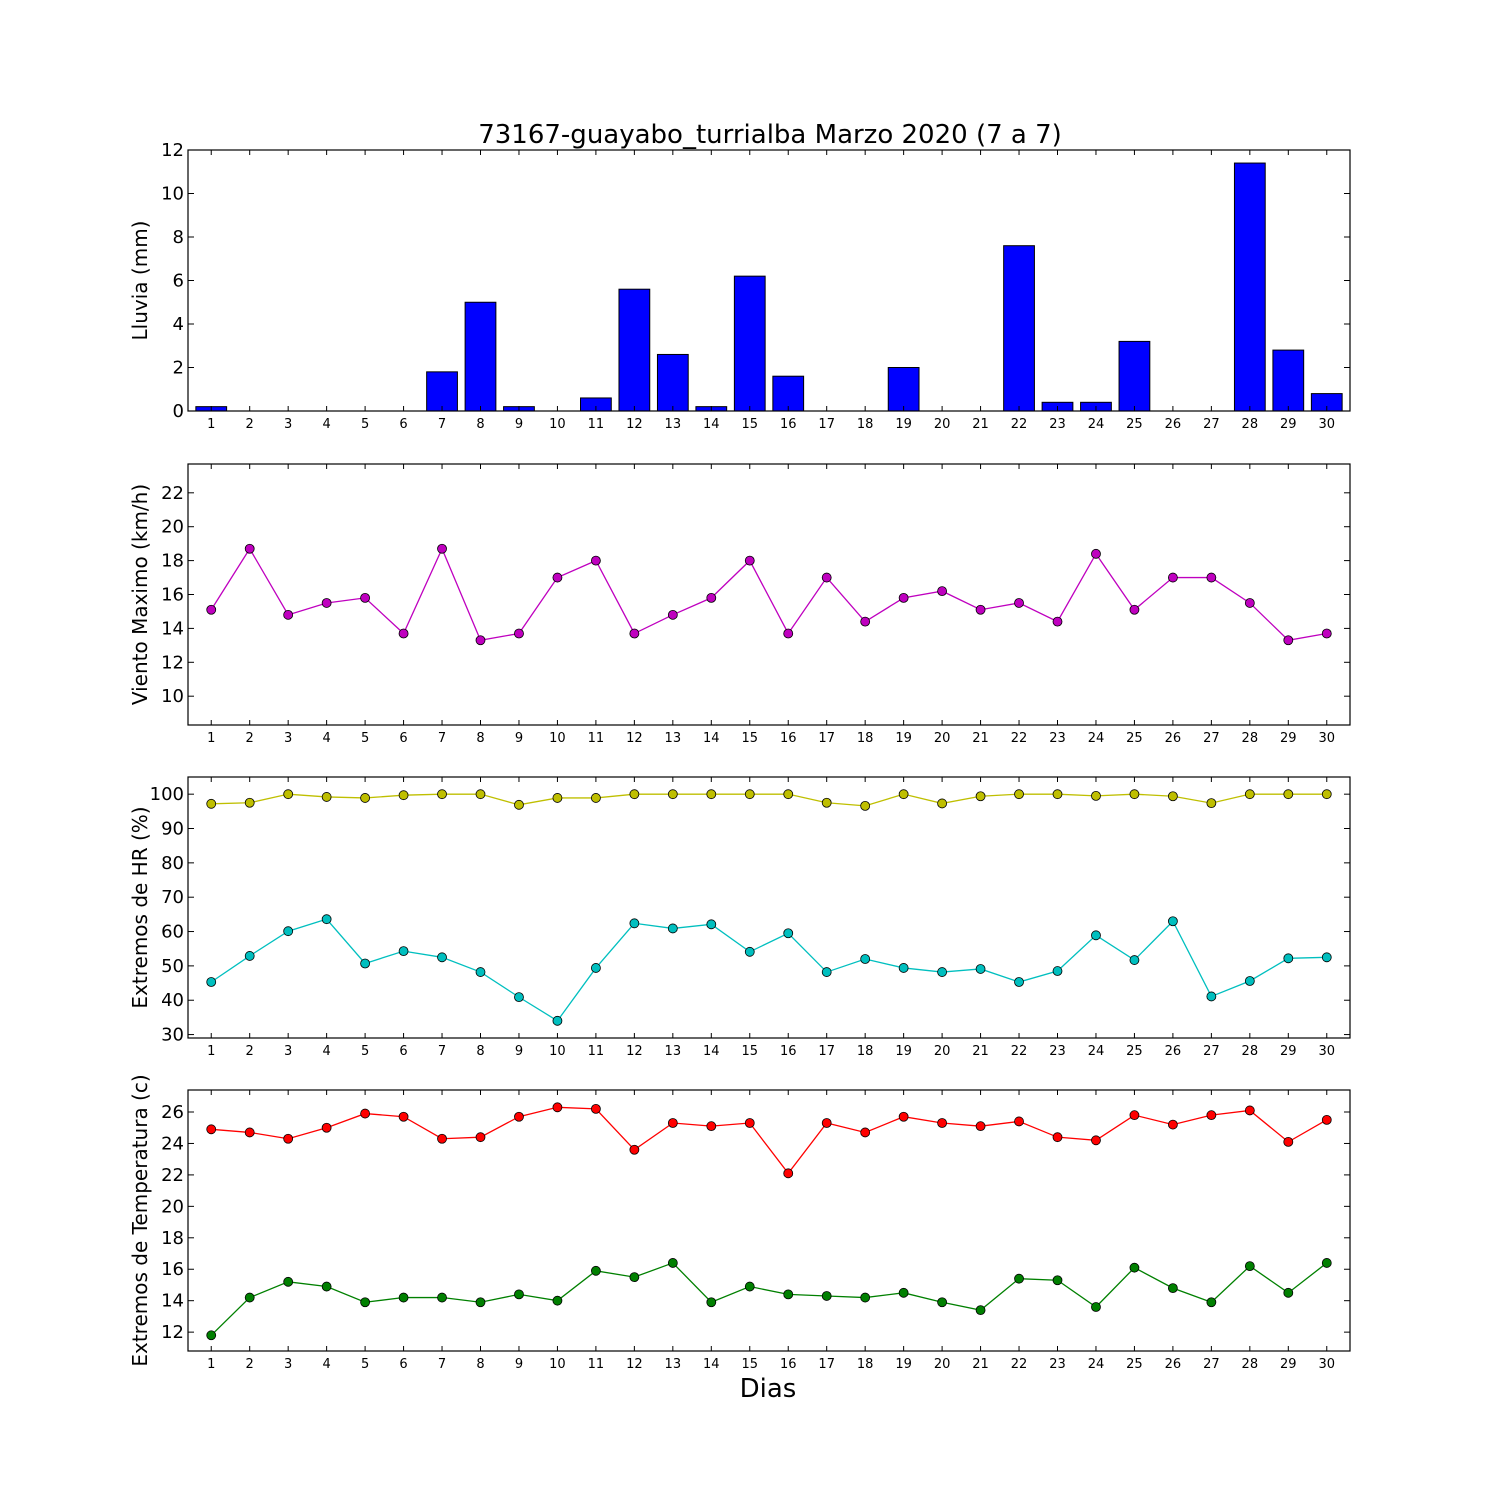 The image size is (1500, 1500). Describe the element at coordinates (1288, 424) in the screenshot. I see `x-tick-label: 29` at that location.